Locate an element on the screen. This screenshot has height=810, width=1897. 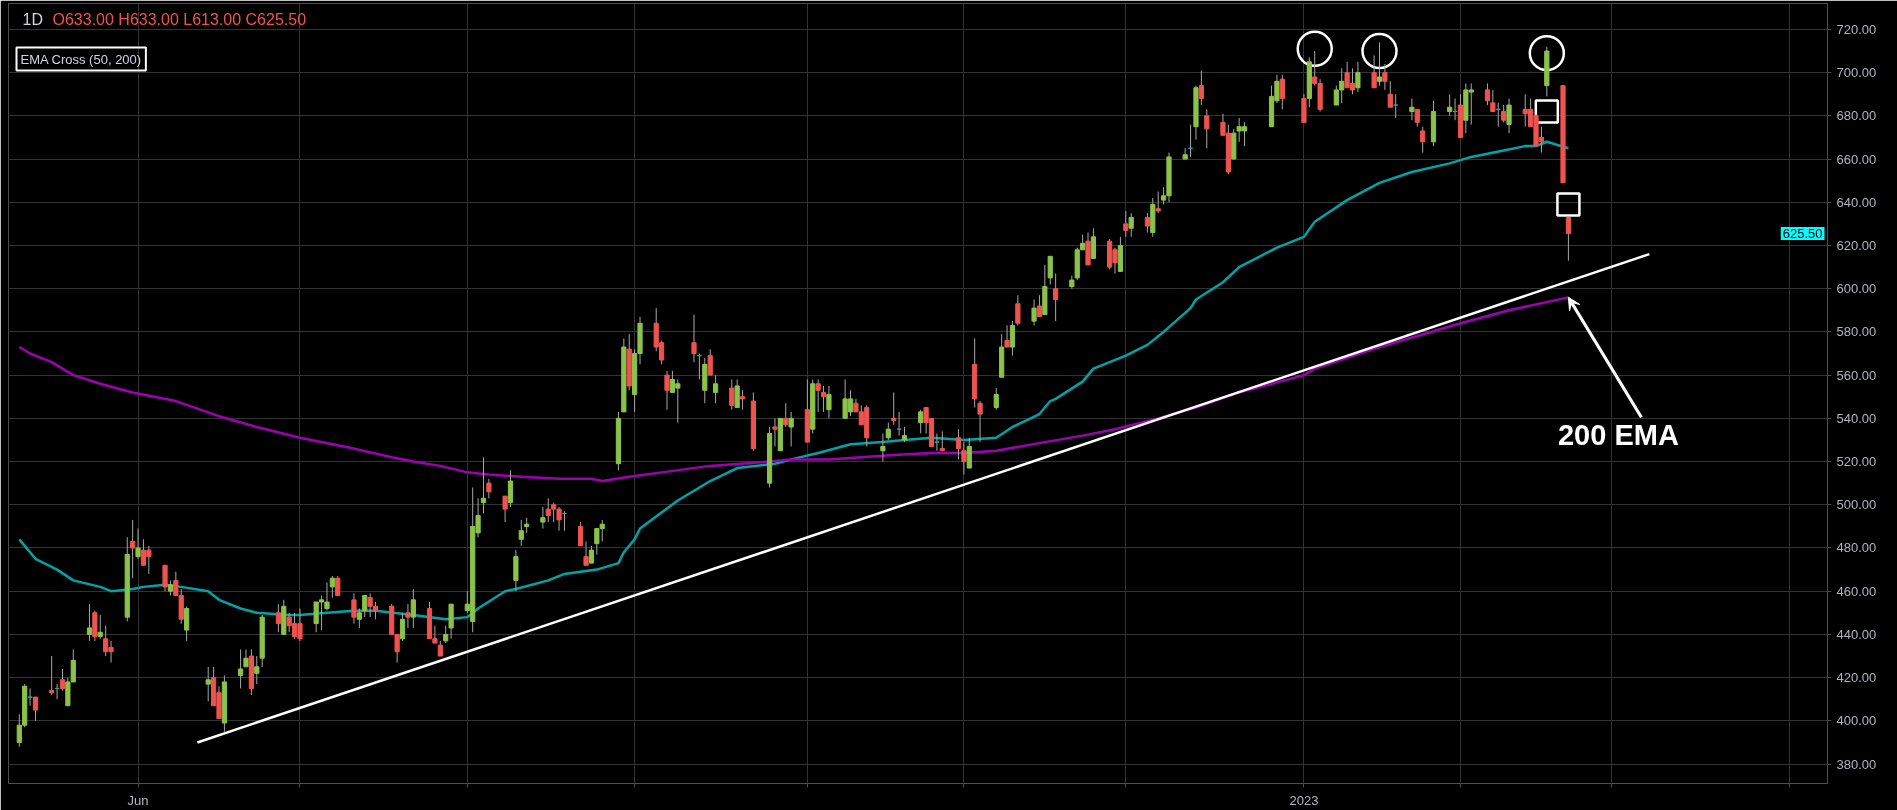
y-tick-label: 440.00 is located at coordinates (1856, 634).